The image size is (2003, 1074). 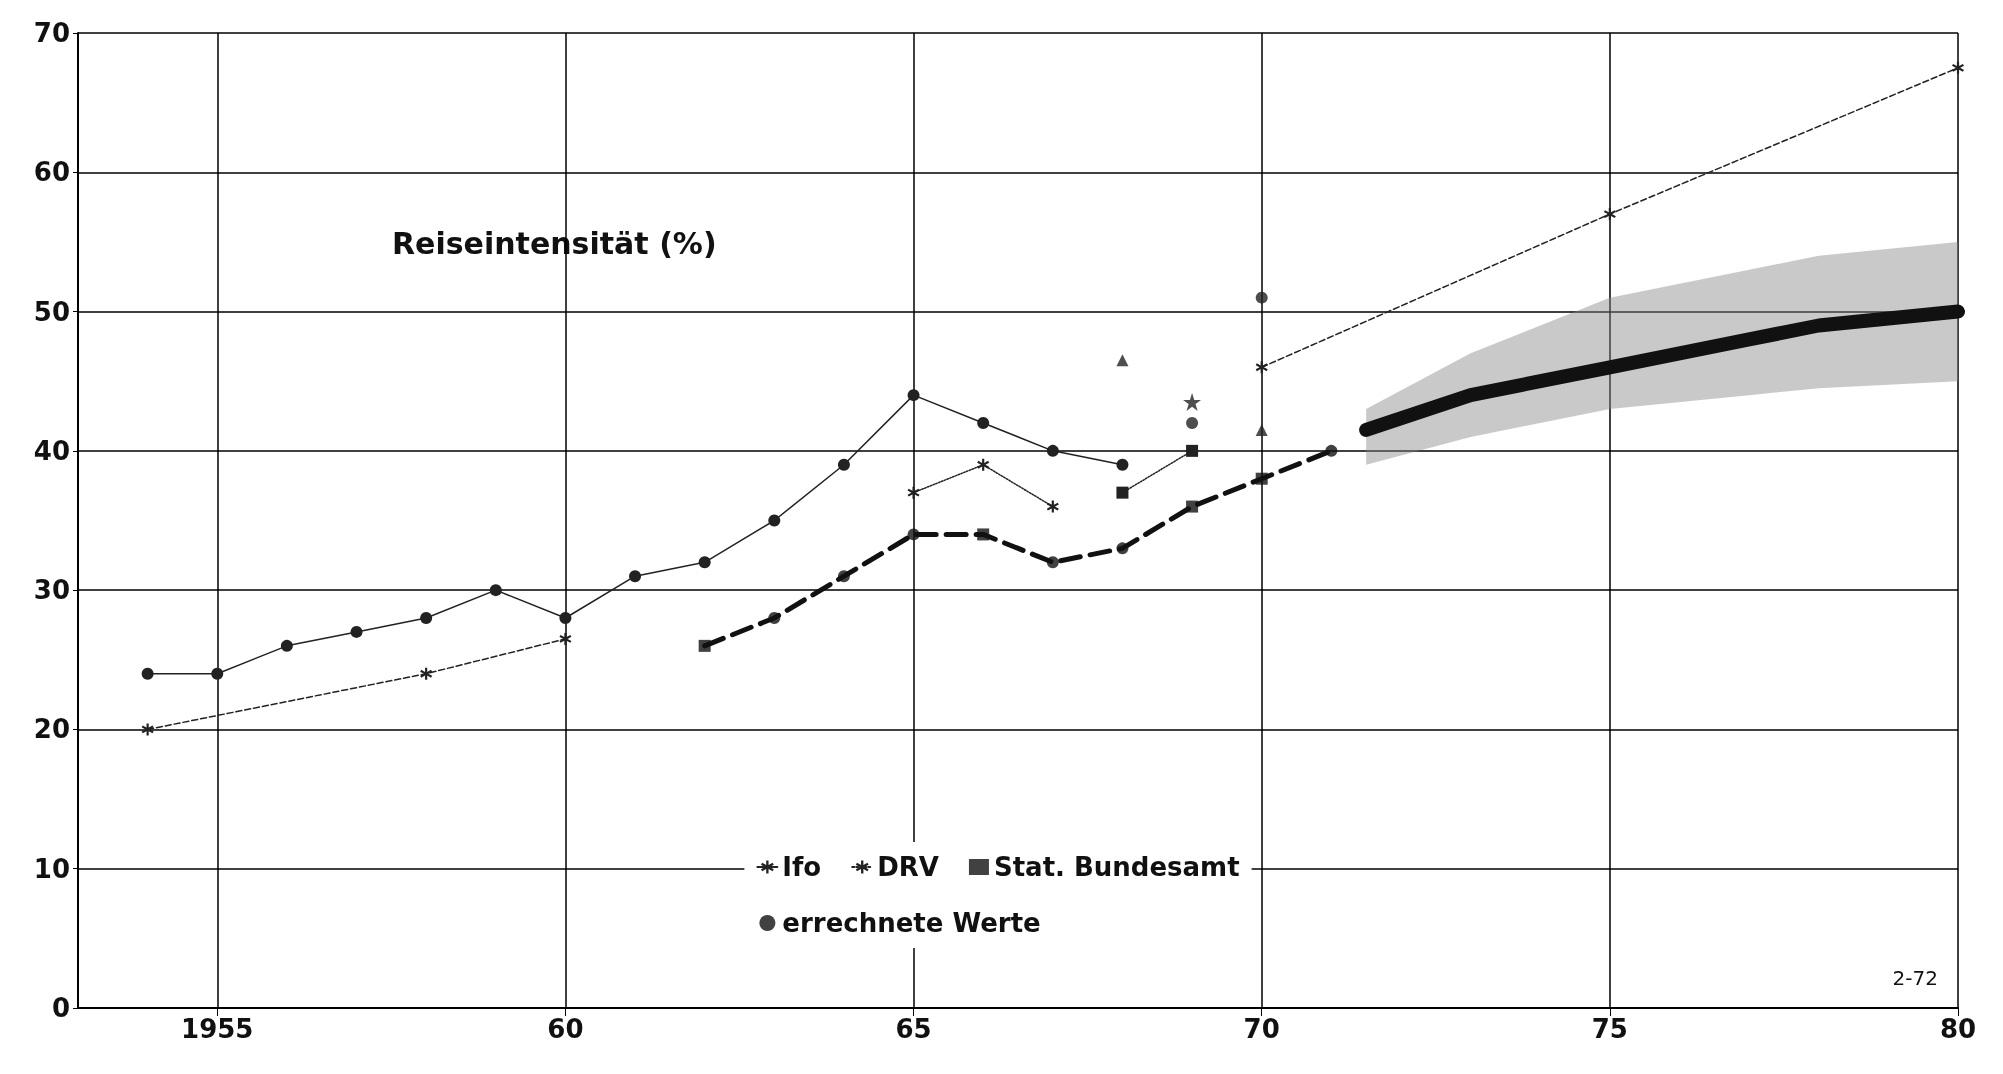 What do you see at coordinates (60, 1008) in the screenshot?
I see `y-tick-label: 0` at bounding box center [60, 1008].